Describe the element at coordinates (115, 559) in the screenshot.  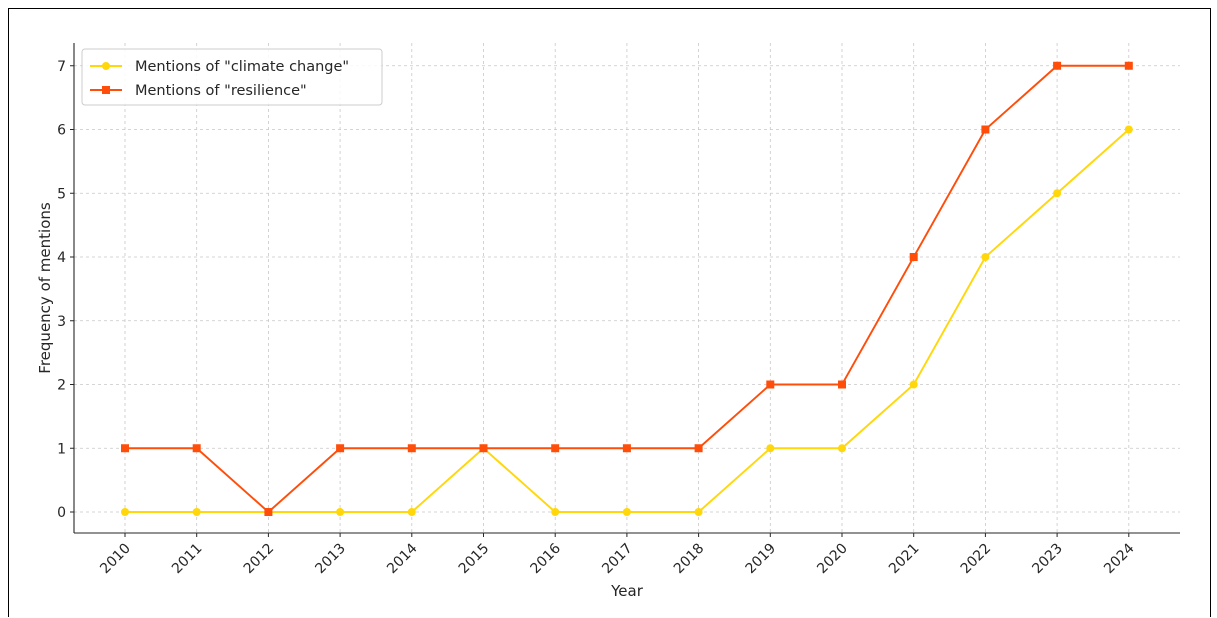
I see `x-tick-label: 2010` at that location.